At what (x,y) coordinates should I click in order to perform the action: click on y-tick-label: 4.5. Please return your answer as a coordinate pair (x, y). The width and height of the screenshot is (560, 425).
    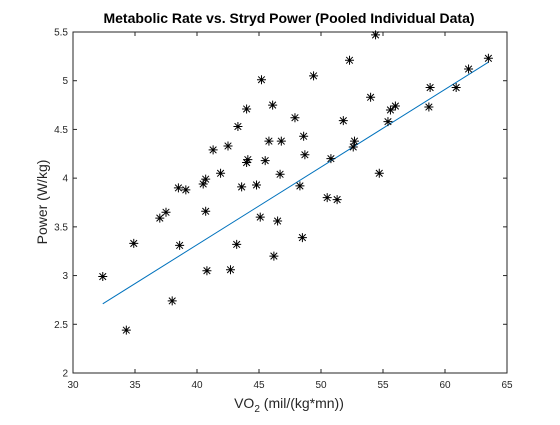
    Looking at the image, I should click on (61, 130).